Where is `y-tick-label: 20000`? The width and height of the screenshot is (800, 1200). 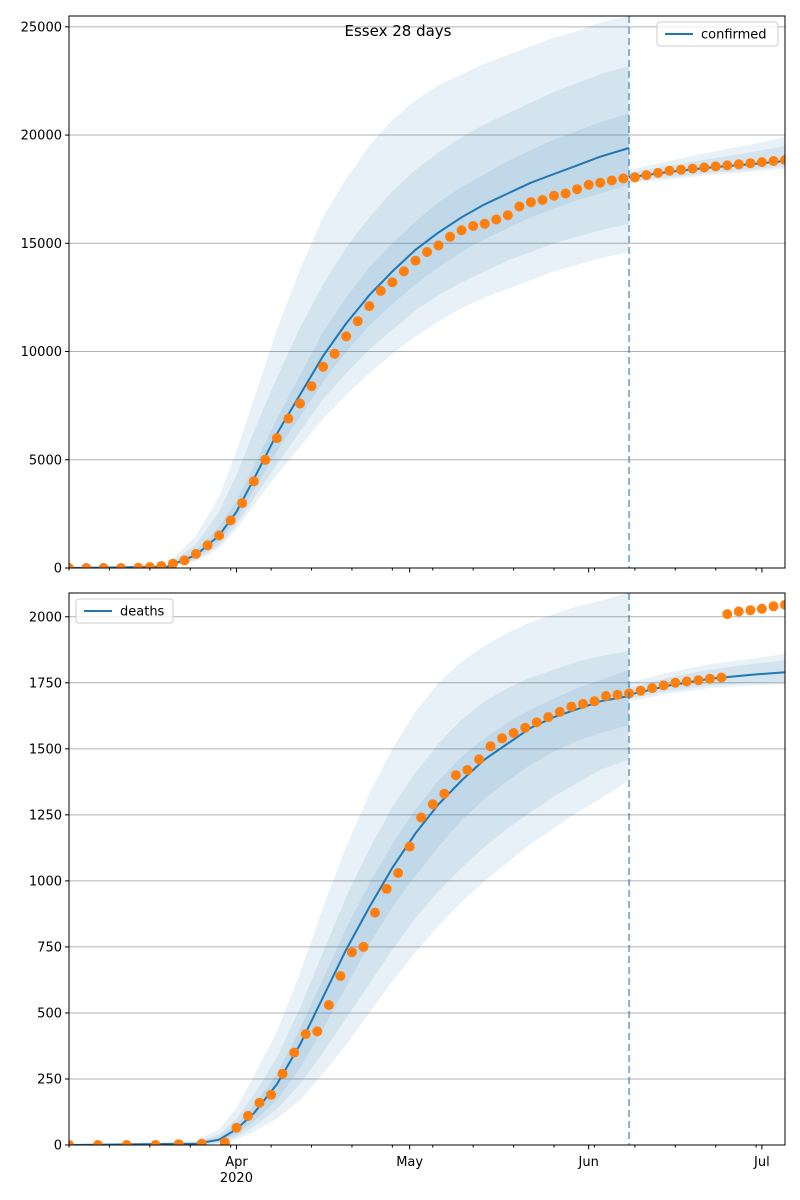 y-tick-label: 20000 is located at coordinates (41, 136).